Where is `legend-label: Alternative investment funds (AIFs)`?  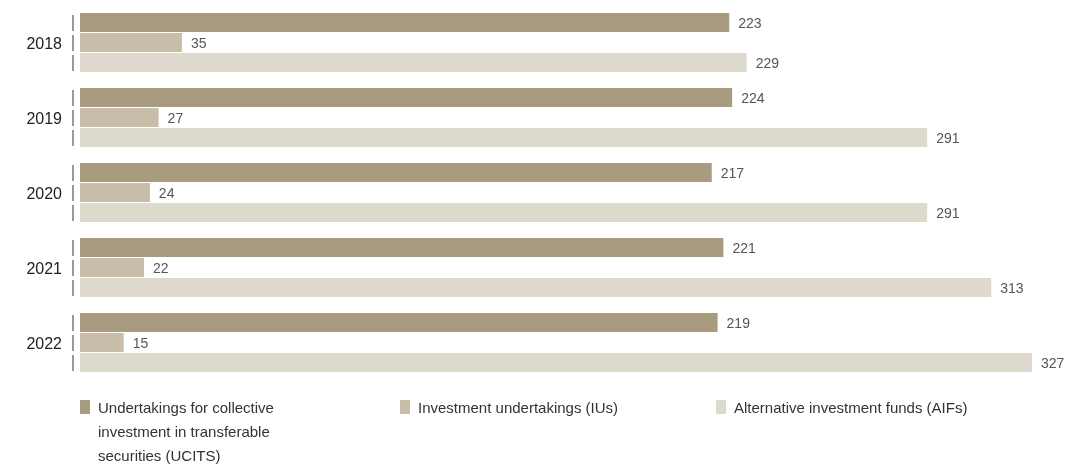
legend-label: Alternative investment funds (AIFs) is located at coordinates (851, 407).